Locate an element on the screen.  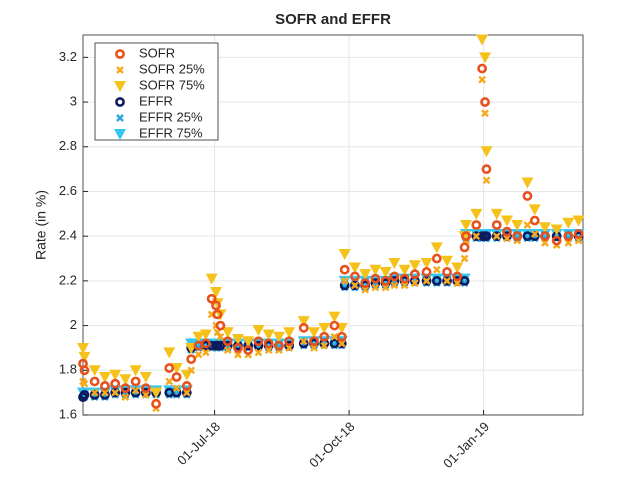
x-tick-label: 01-Jan-19 is located at coordinates (466, 445).